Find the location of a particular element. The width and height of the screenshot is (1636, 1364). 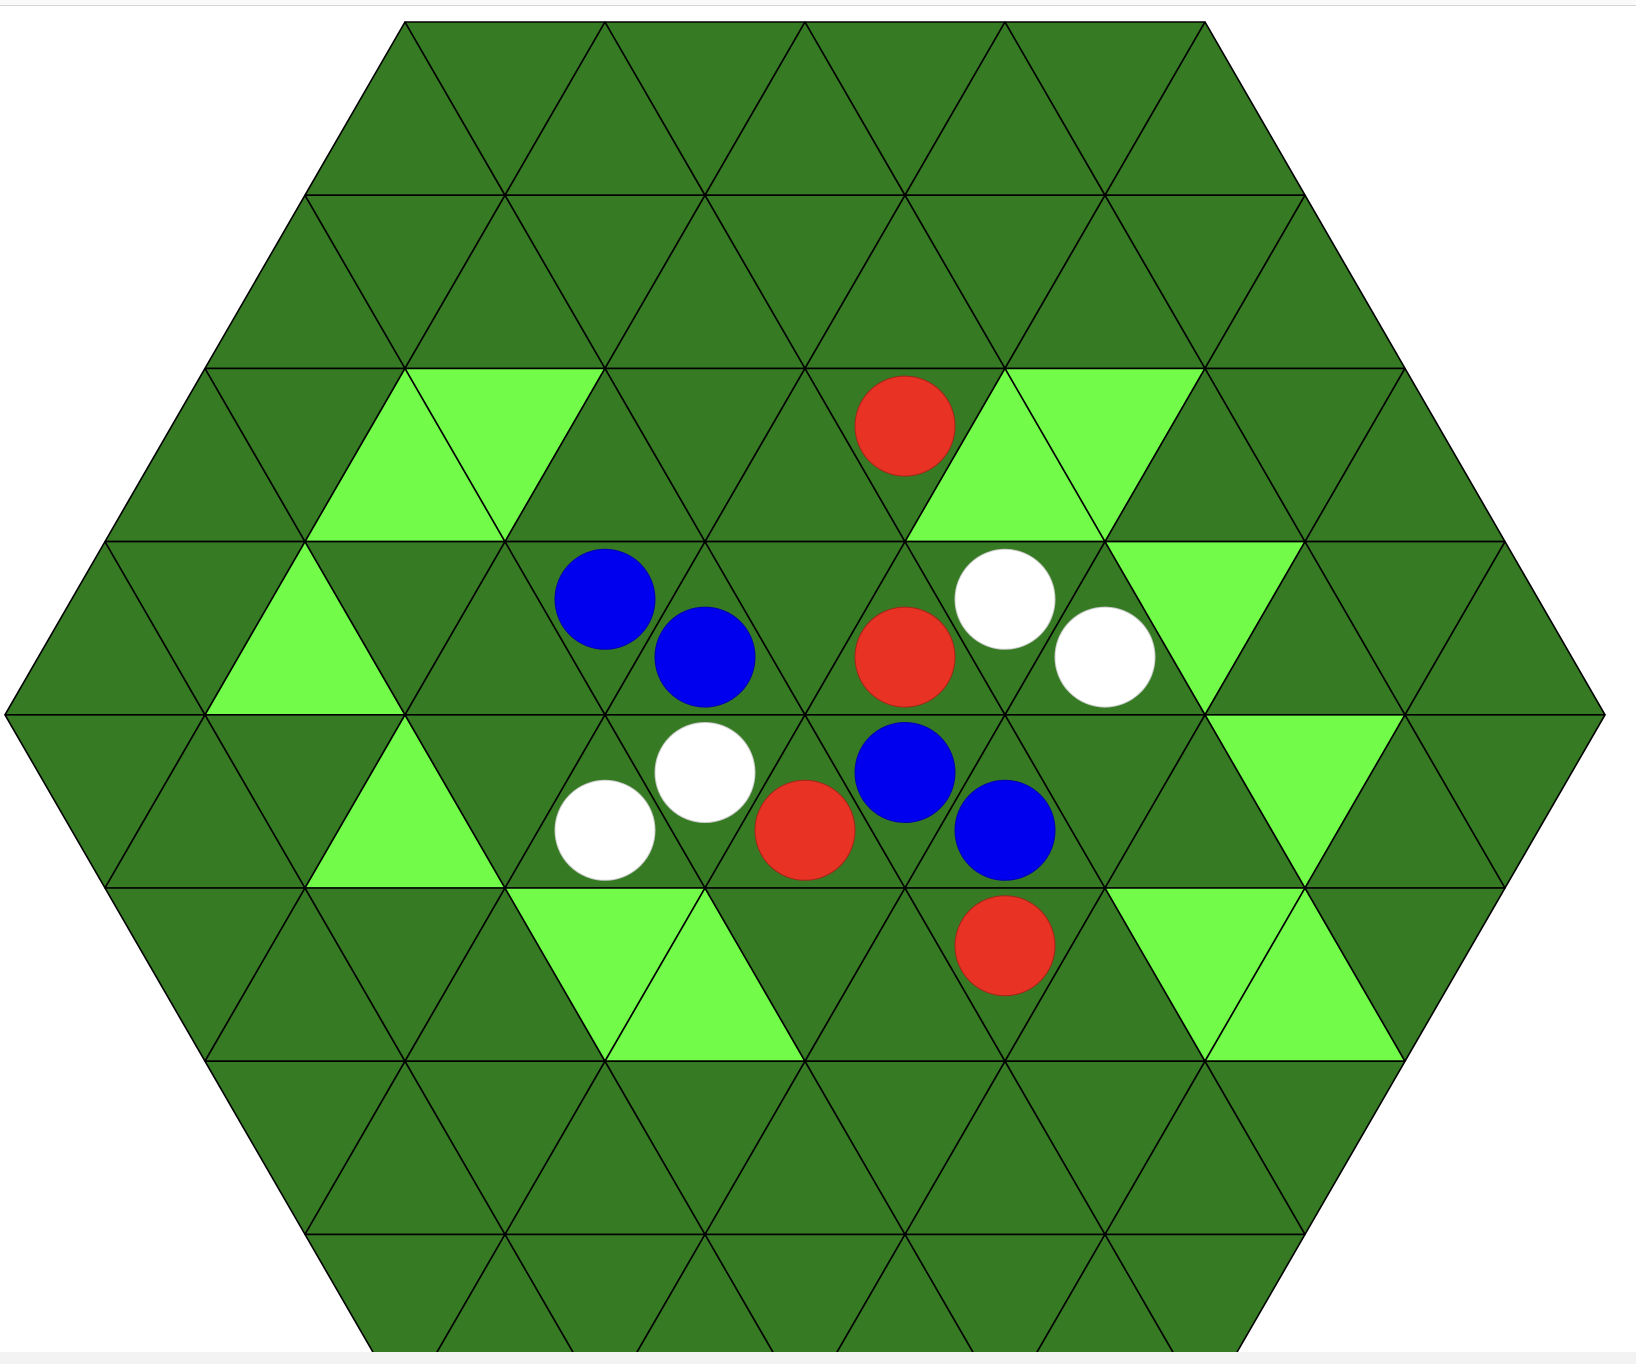

window-top-edge is located at coordinates (818, 3).